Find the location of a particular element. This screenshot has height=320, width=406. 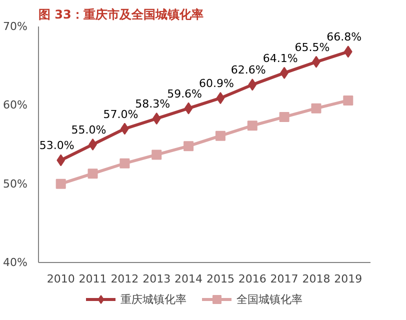

x-tick-label: 2018 is located at coordinates (316, 279).